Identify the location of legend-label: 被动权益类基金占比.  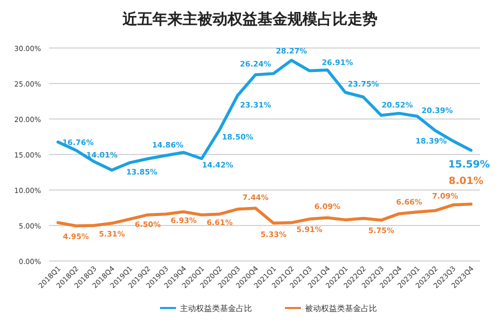
(341, 308).